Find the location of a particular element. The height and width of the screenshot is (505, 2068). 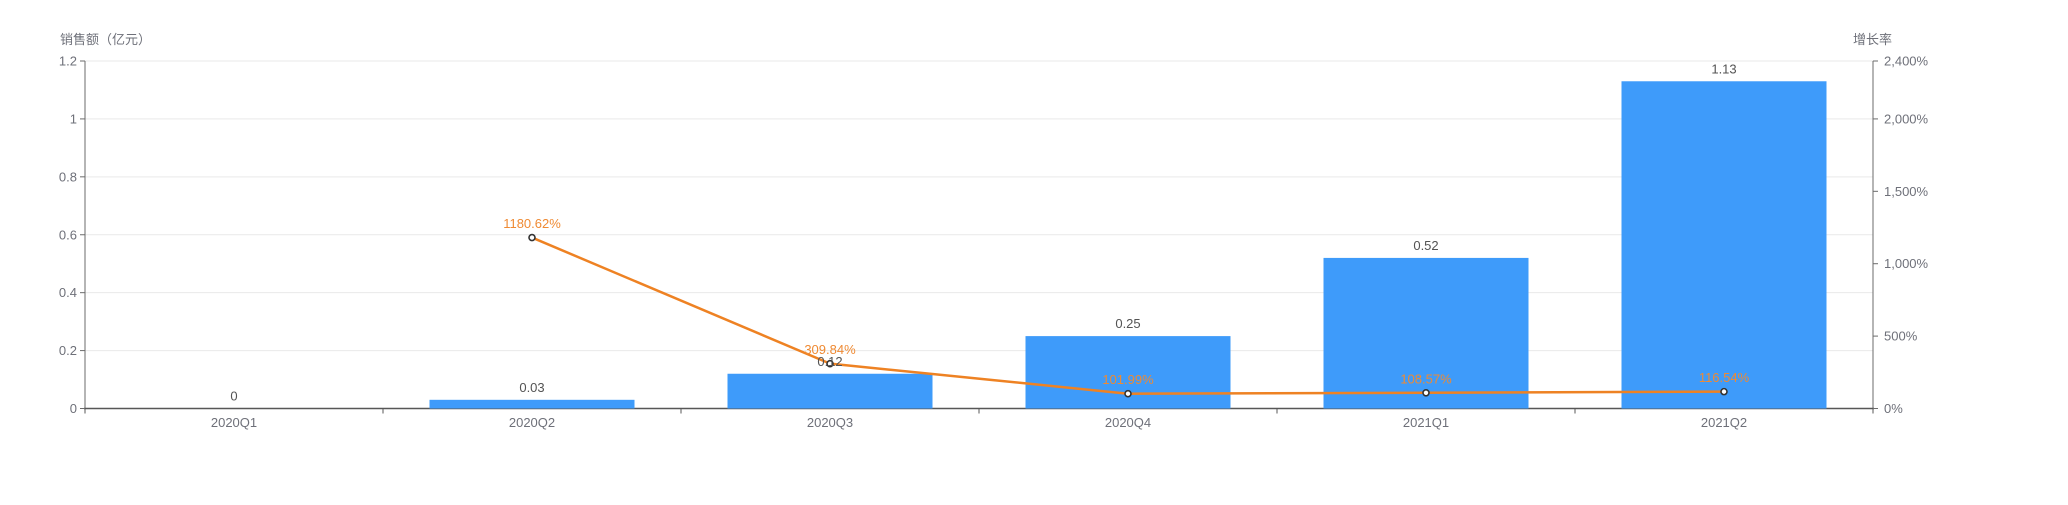

growth-label-2021Q1: 108.57% is located at coordinates (1426, 378).